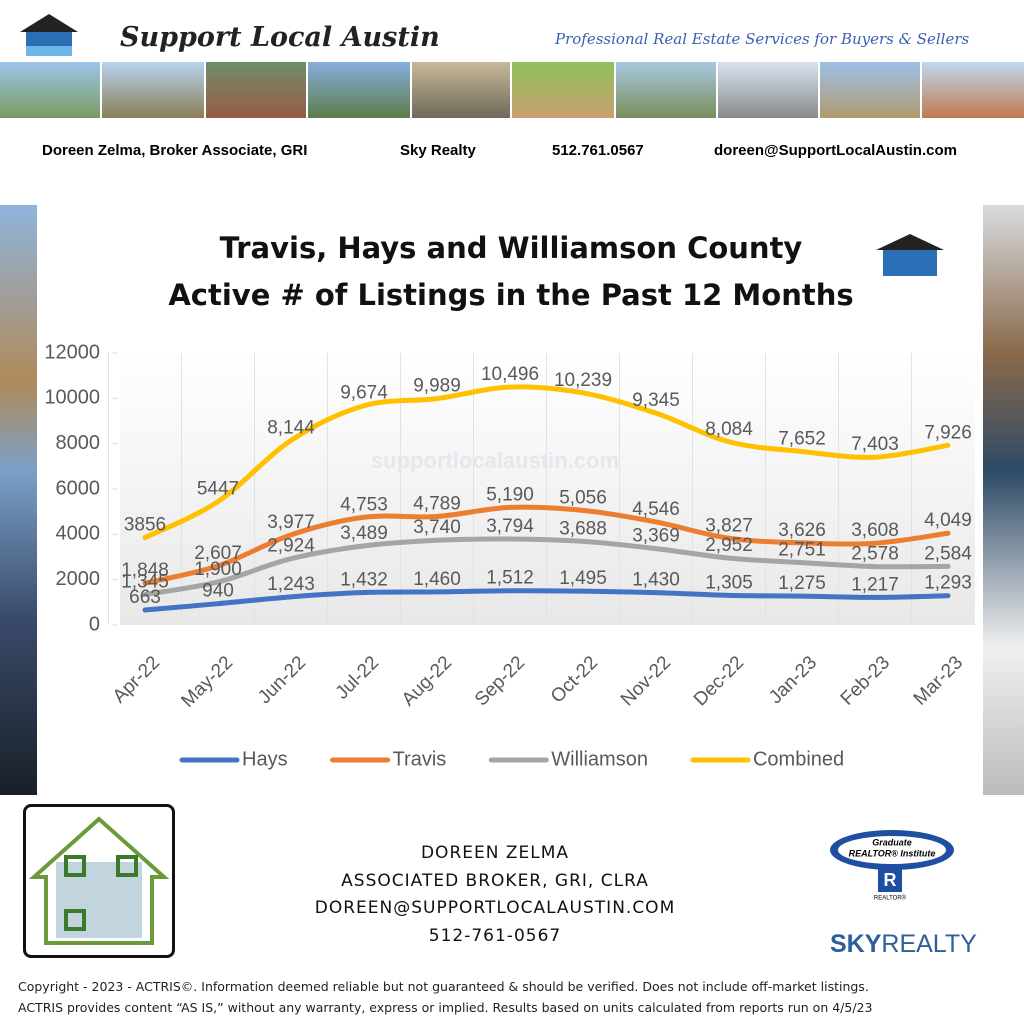  I want to click on data-label: 5,190, so click(510, 494).